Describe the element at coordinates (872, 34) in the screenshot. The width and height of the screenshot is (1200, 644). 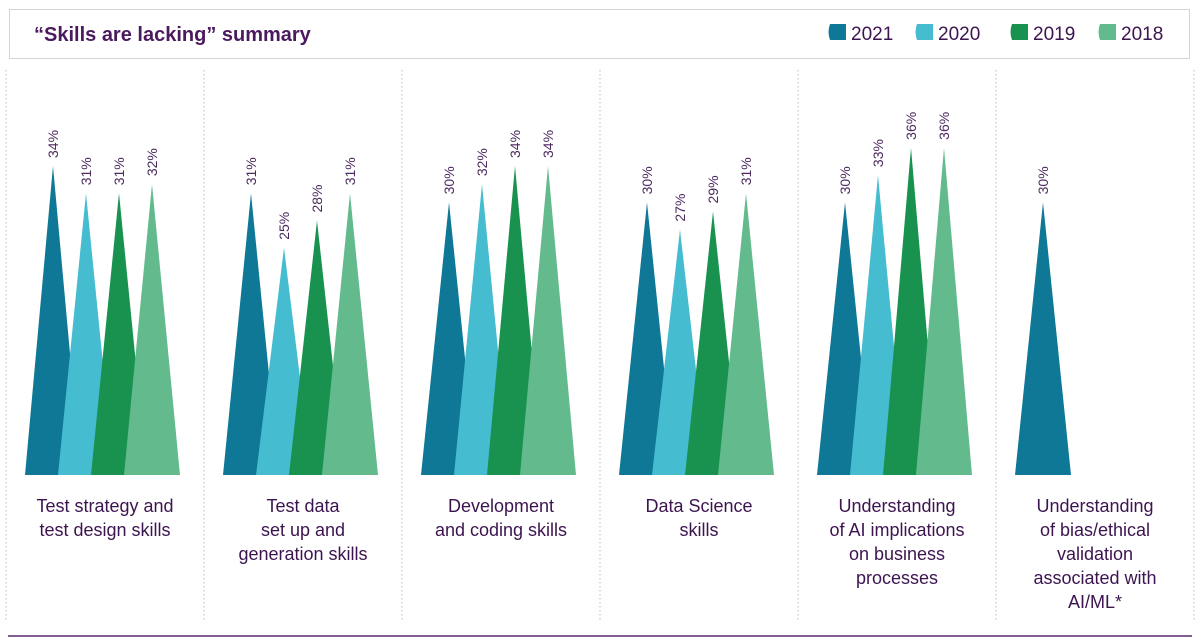
I see `legend-label-2021: 2021` at that location.